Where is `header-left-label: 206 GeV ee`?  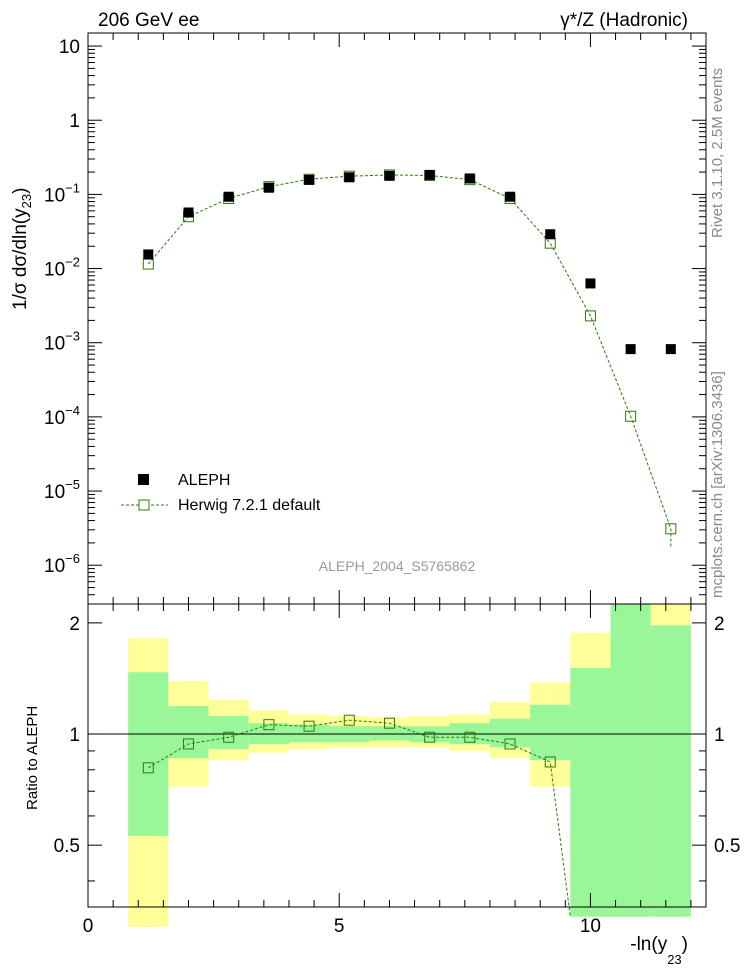
header-left-label: 206 GeV ee is located at coordinates (148, 20).